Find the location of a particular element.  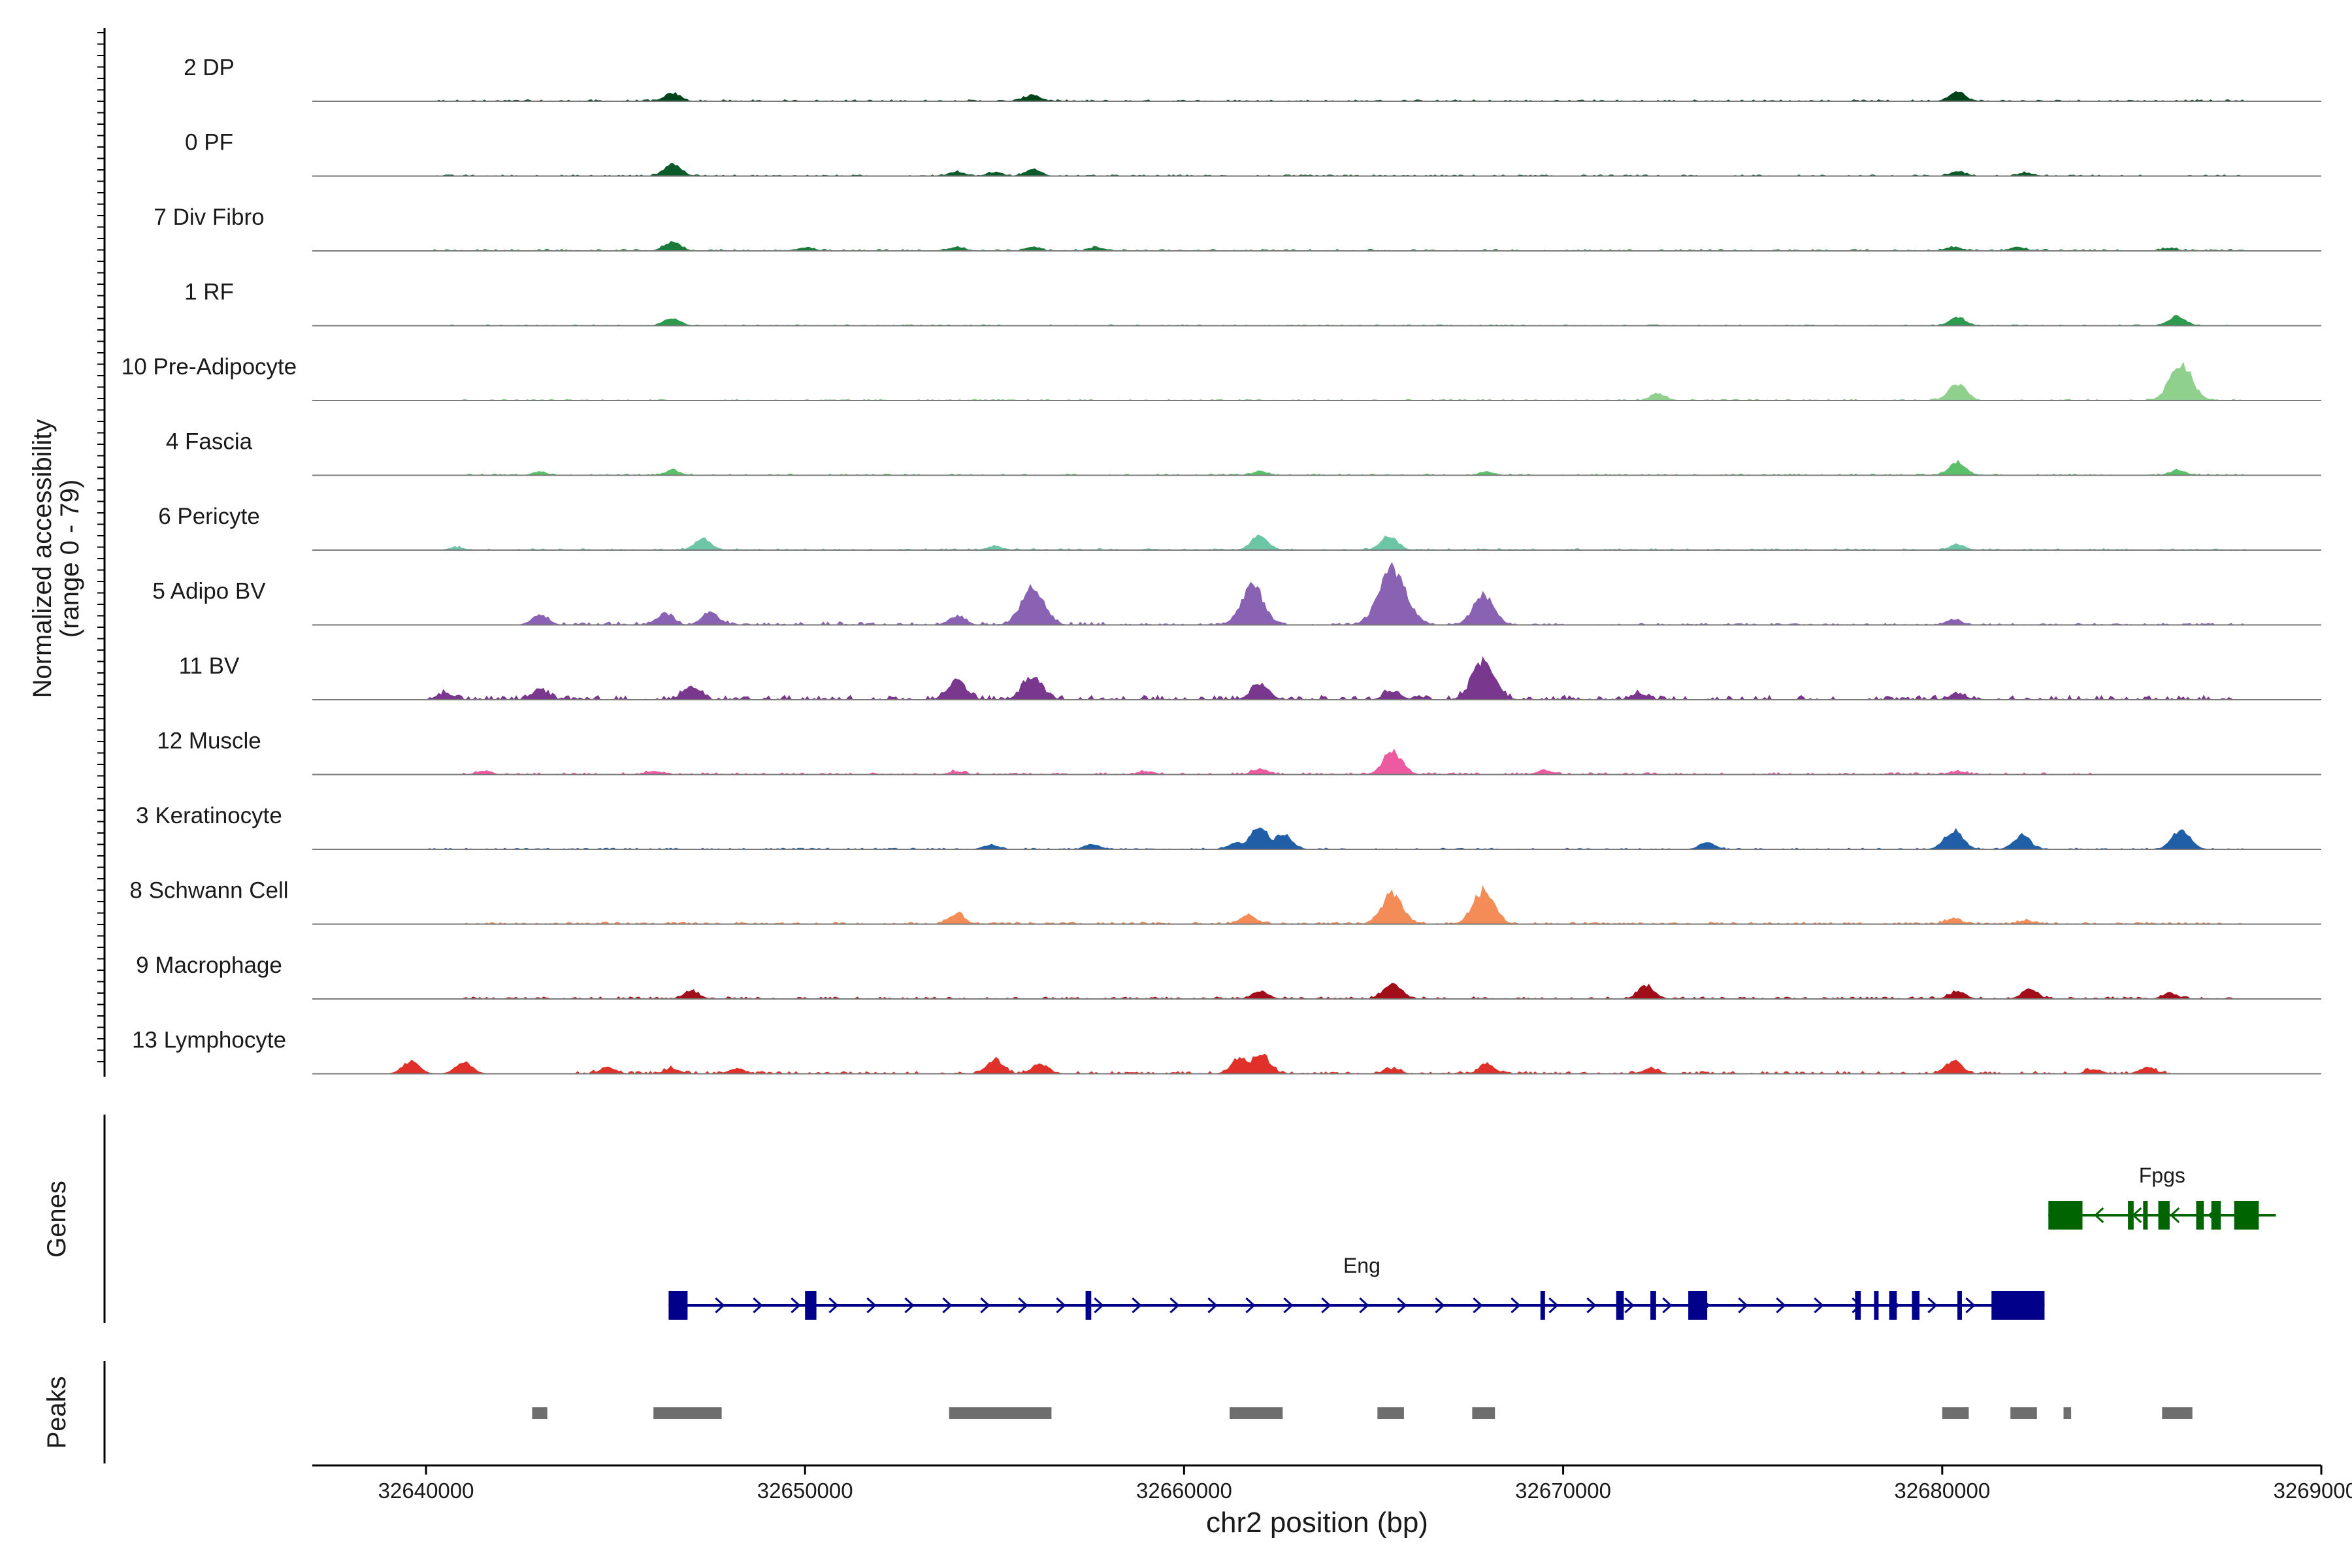

y-axis-label-line1: Normalized accessibility is located at coordinates (42, 558).